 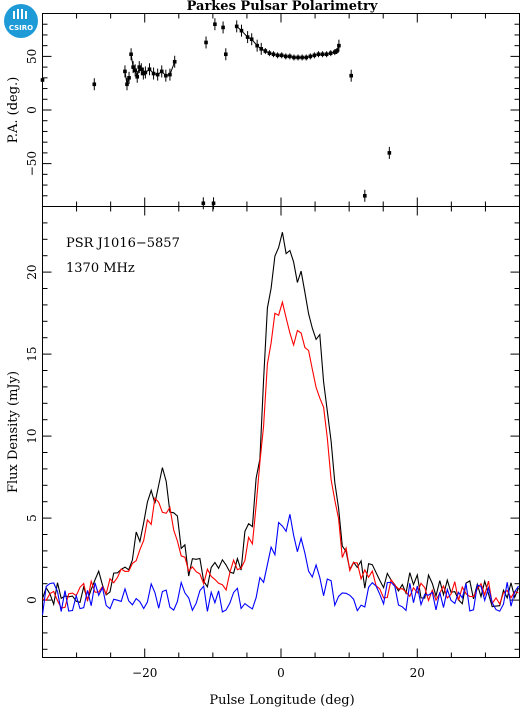 What do you see at coordinates (144, 673) in the screenshot?
I see `xtick-label: −20` at bounding box center [144, 673].